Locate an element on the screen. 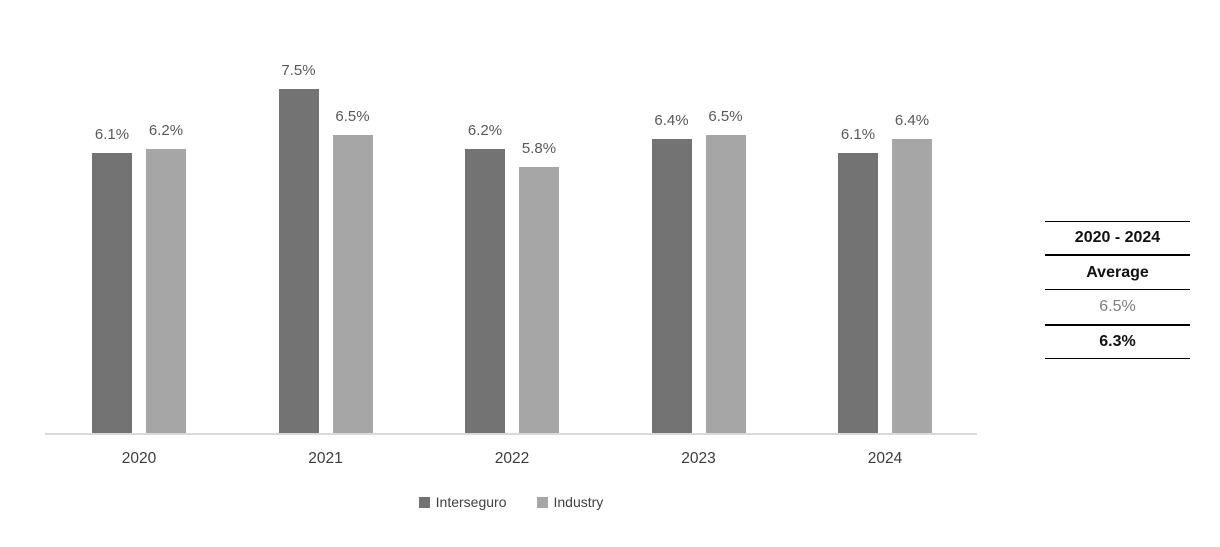  bar-industry-2023 is located at coordinates (725, 283).